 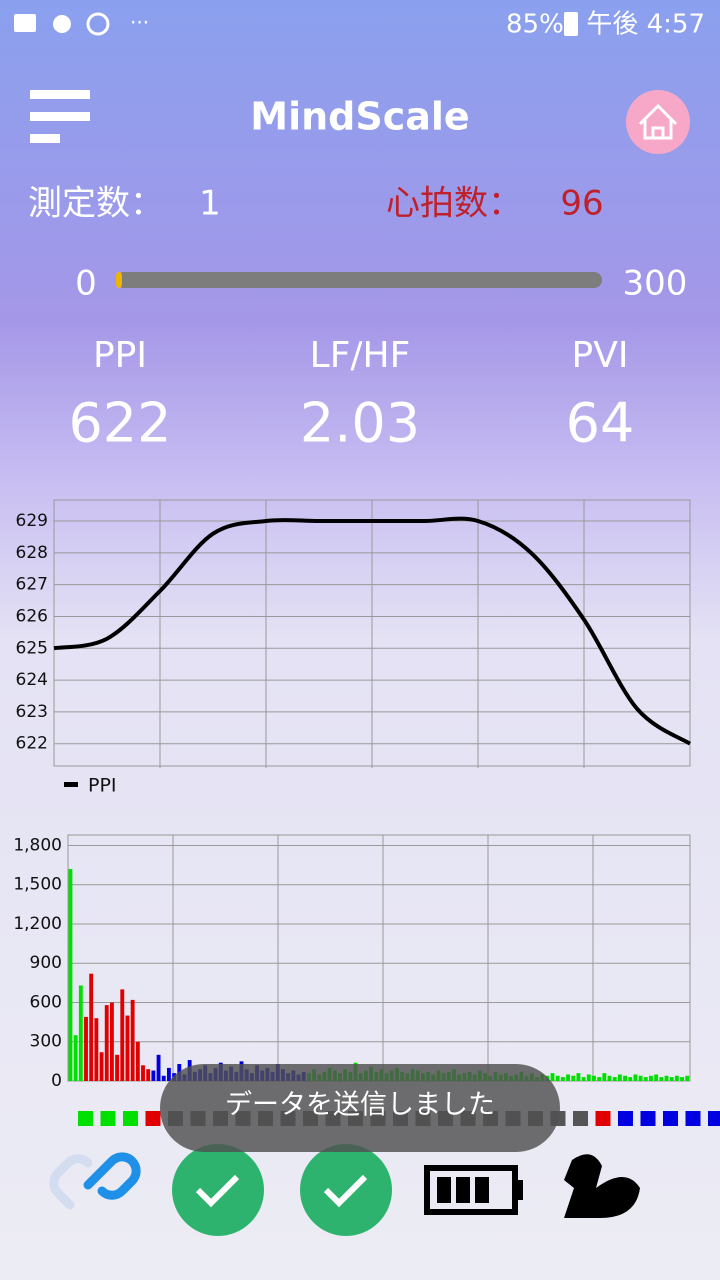 What do you see at coordinates (600, 355) in the screenshot?
I see `metric-label: PVI` at bounding box center [600, 355].